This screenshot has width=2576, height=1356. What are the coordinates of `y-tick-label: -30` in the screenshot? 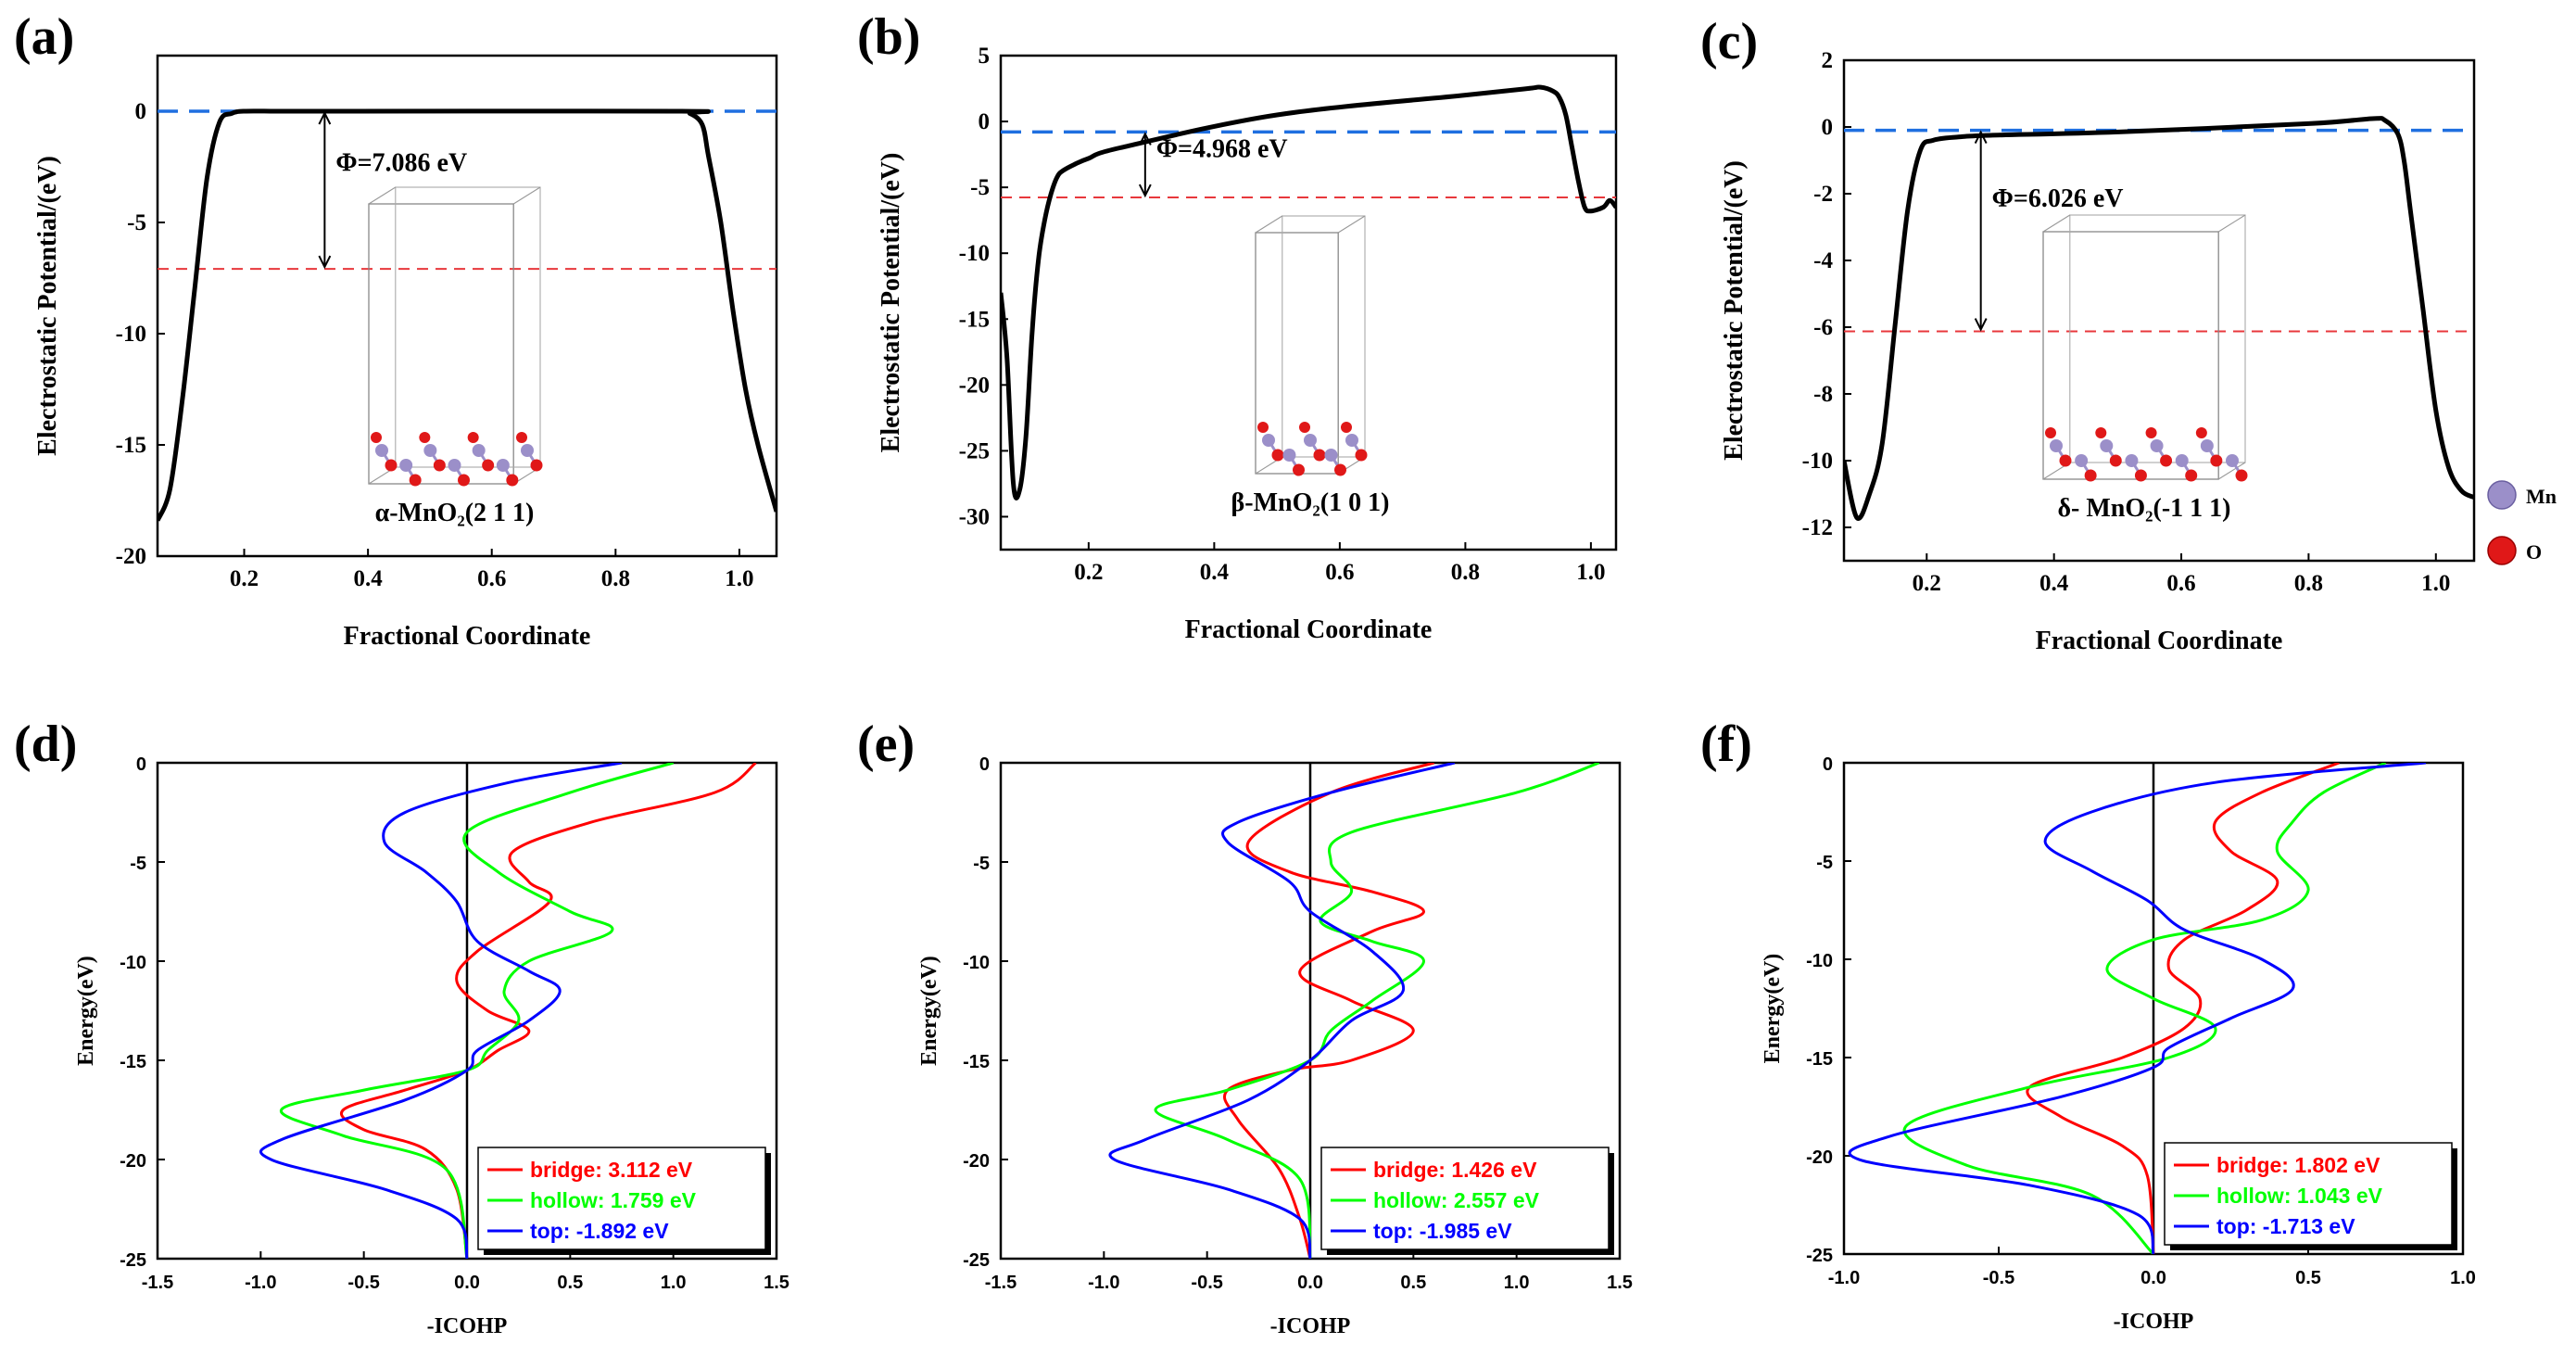 It's located at (975, 517).